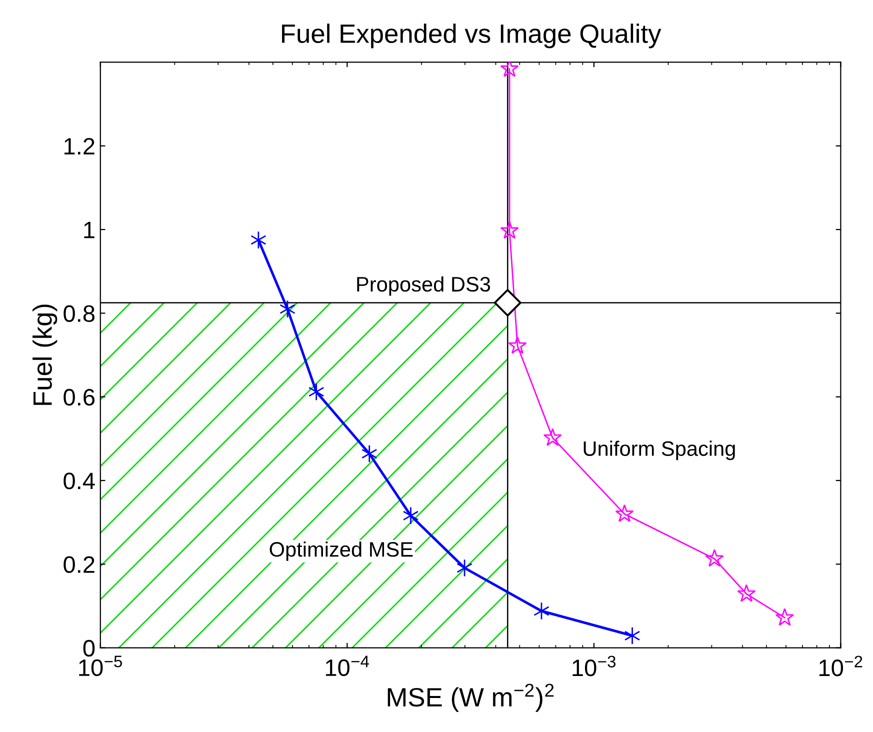 This screenshot has height=732, width=873. I want to click on y-tick-label: 0, so click(89, 648).